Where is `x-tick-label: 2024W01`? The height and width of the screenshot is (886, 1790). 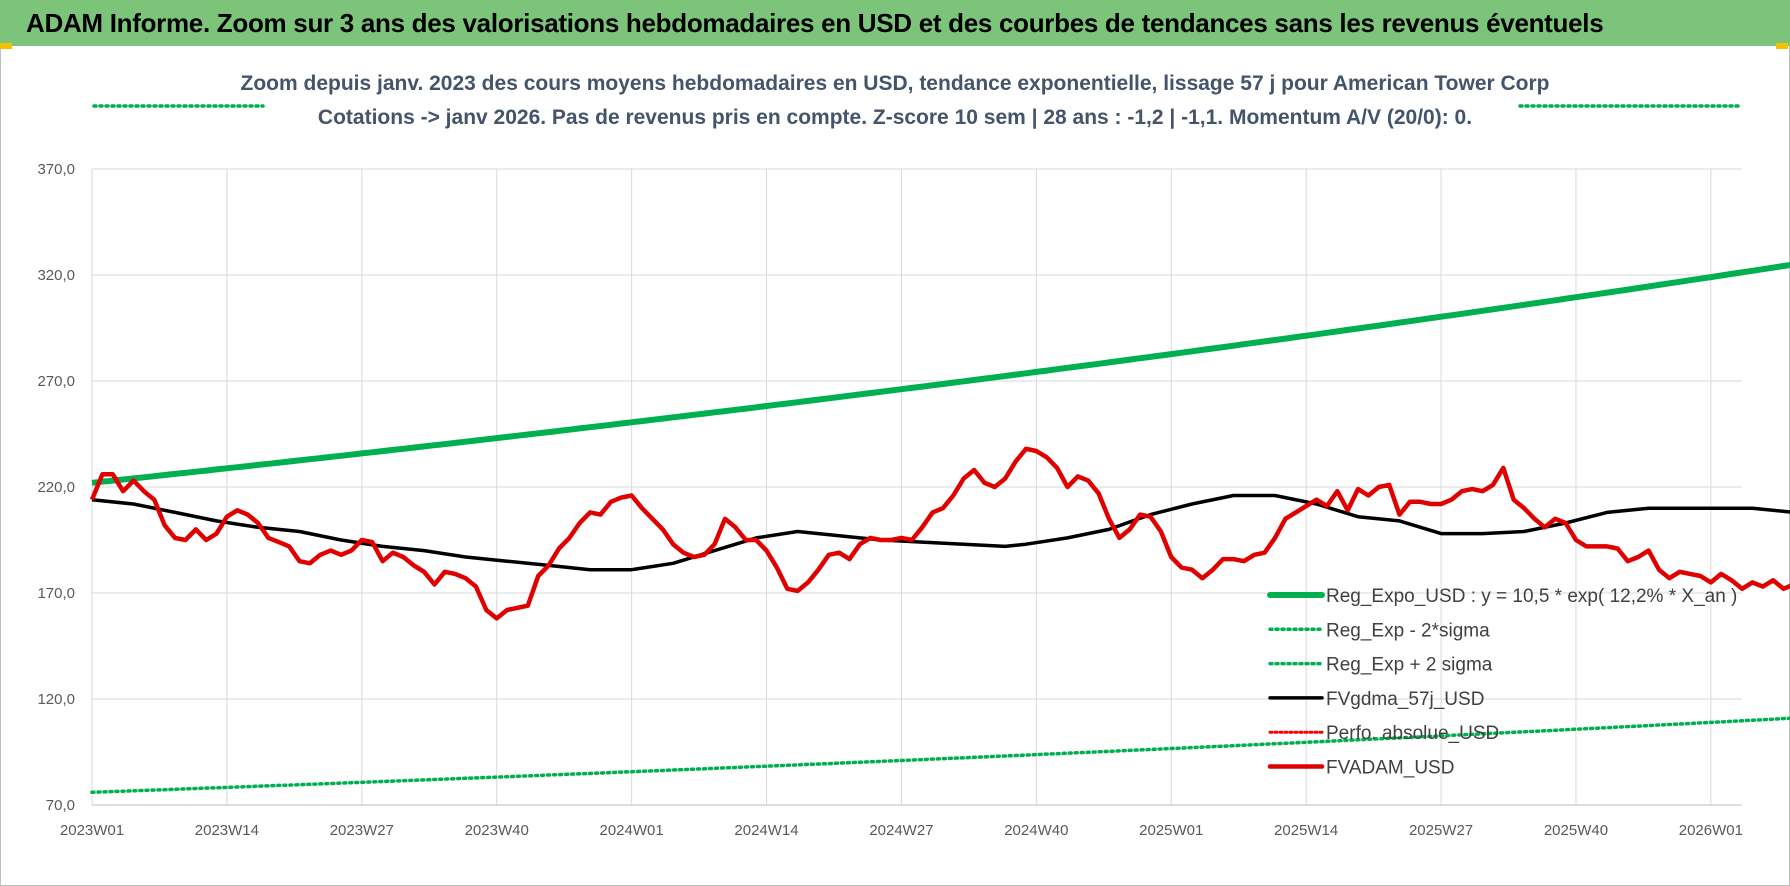
x-tick-label: 2024W01 is located at coordinates (632, 830).